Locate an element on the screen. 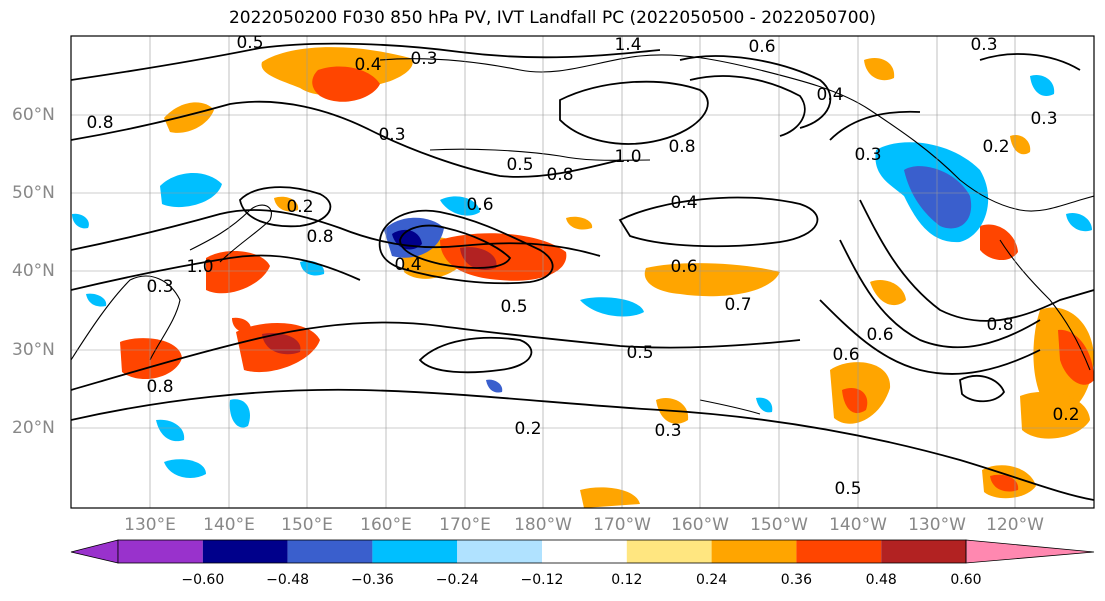 Image resolution: width=1105 pixels, height=601 pixels. colorbar-tick-label: −0.12 is located at coordinates (542, 580).